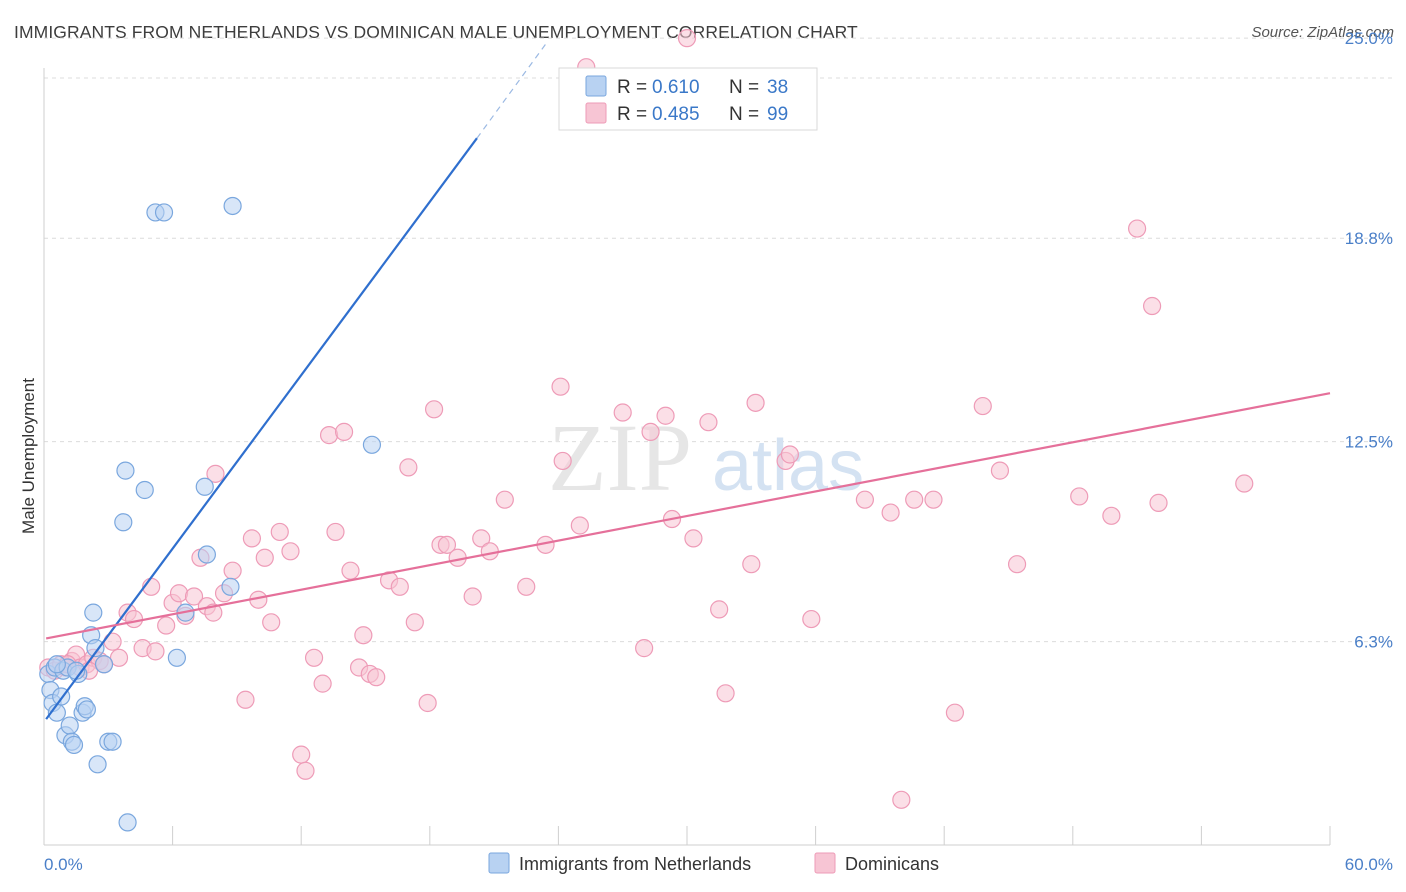 The width and height of the screenshot is (1406, 892). I want to click on source-label: Source: ZipAtlas.com, so click(1322, 32).